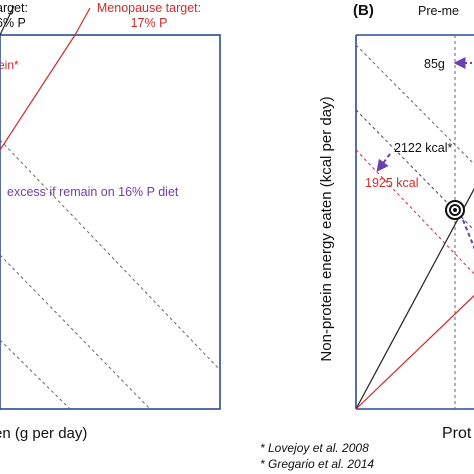  What do you see at coordinates (14, 8) in the screenshot?
I see `panel-a-target-label-line1: arget:` at bounding box center [14, 8].